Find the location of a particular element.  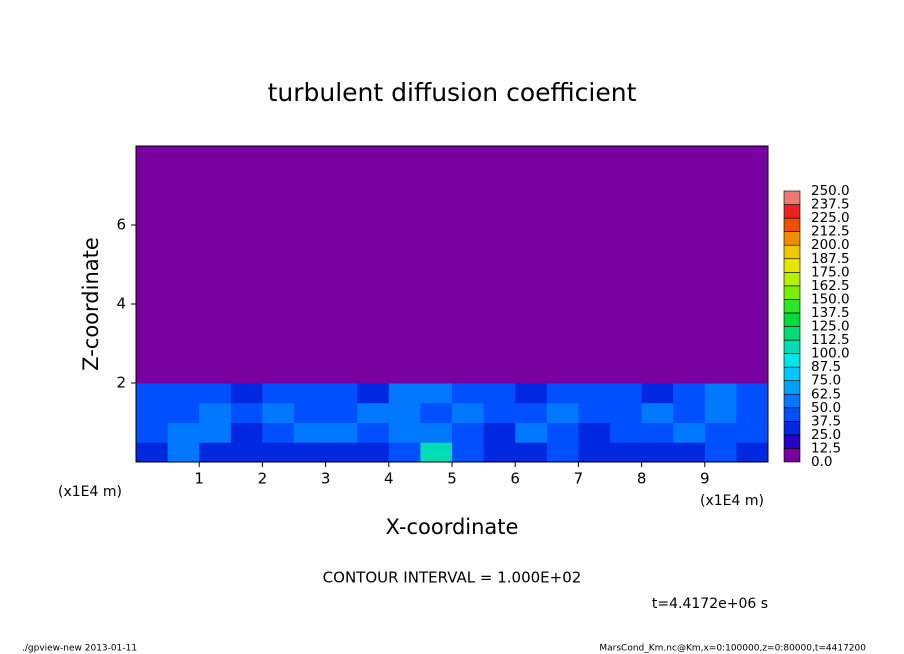

colorbar-label: 12.5 is located at coordinates (826, 448).